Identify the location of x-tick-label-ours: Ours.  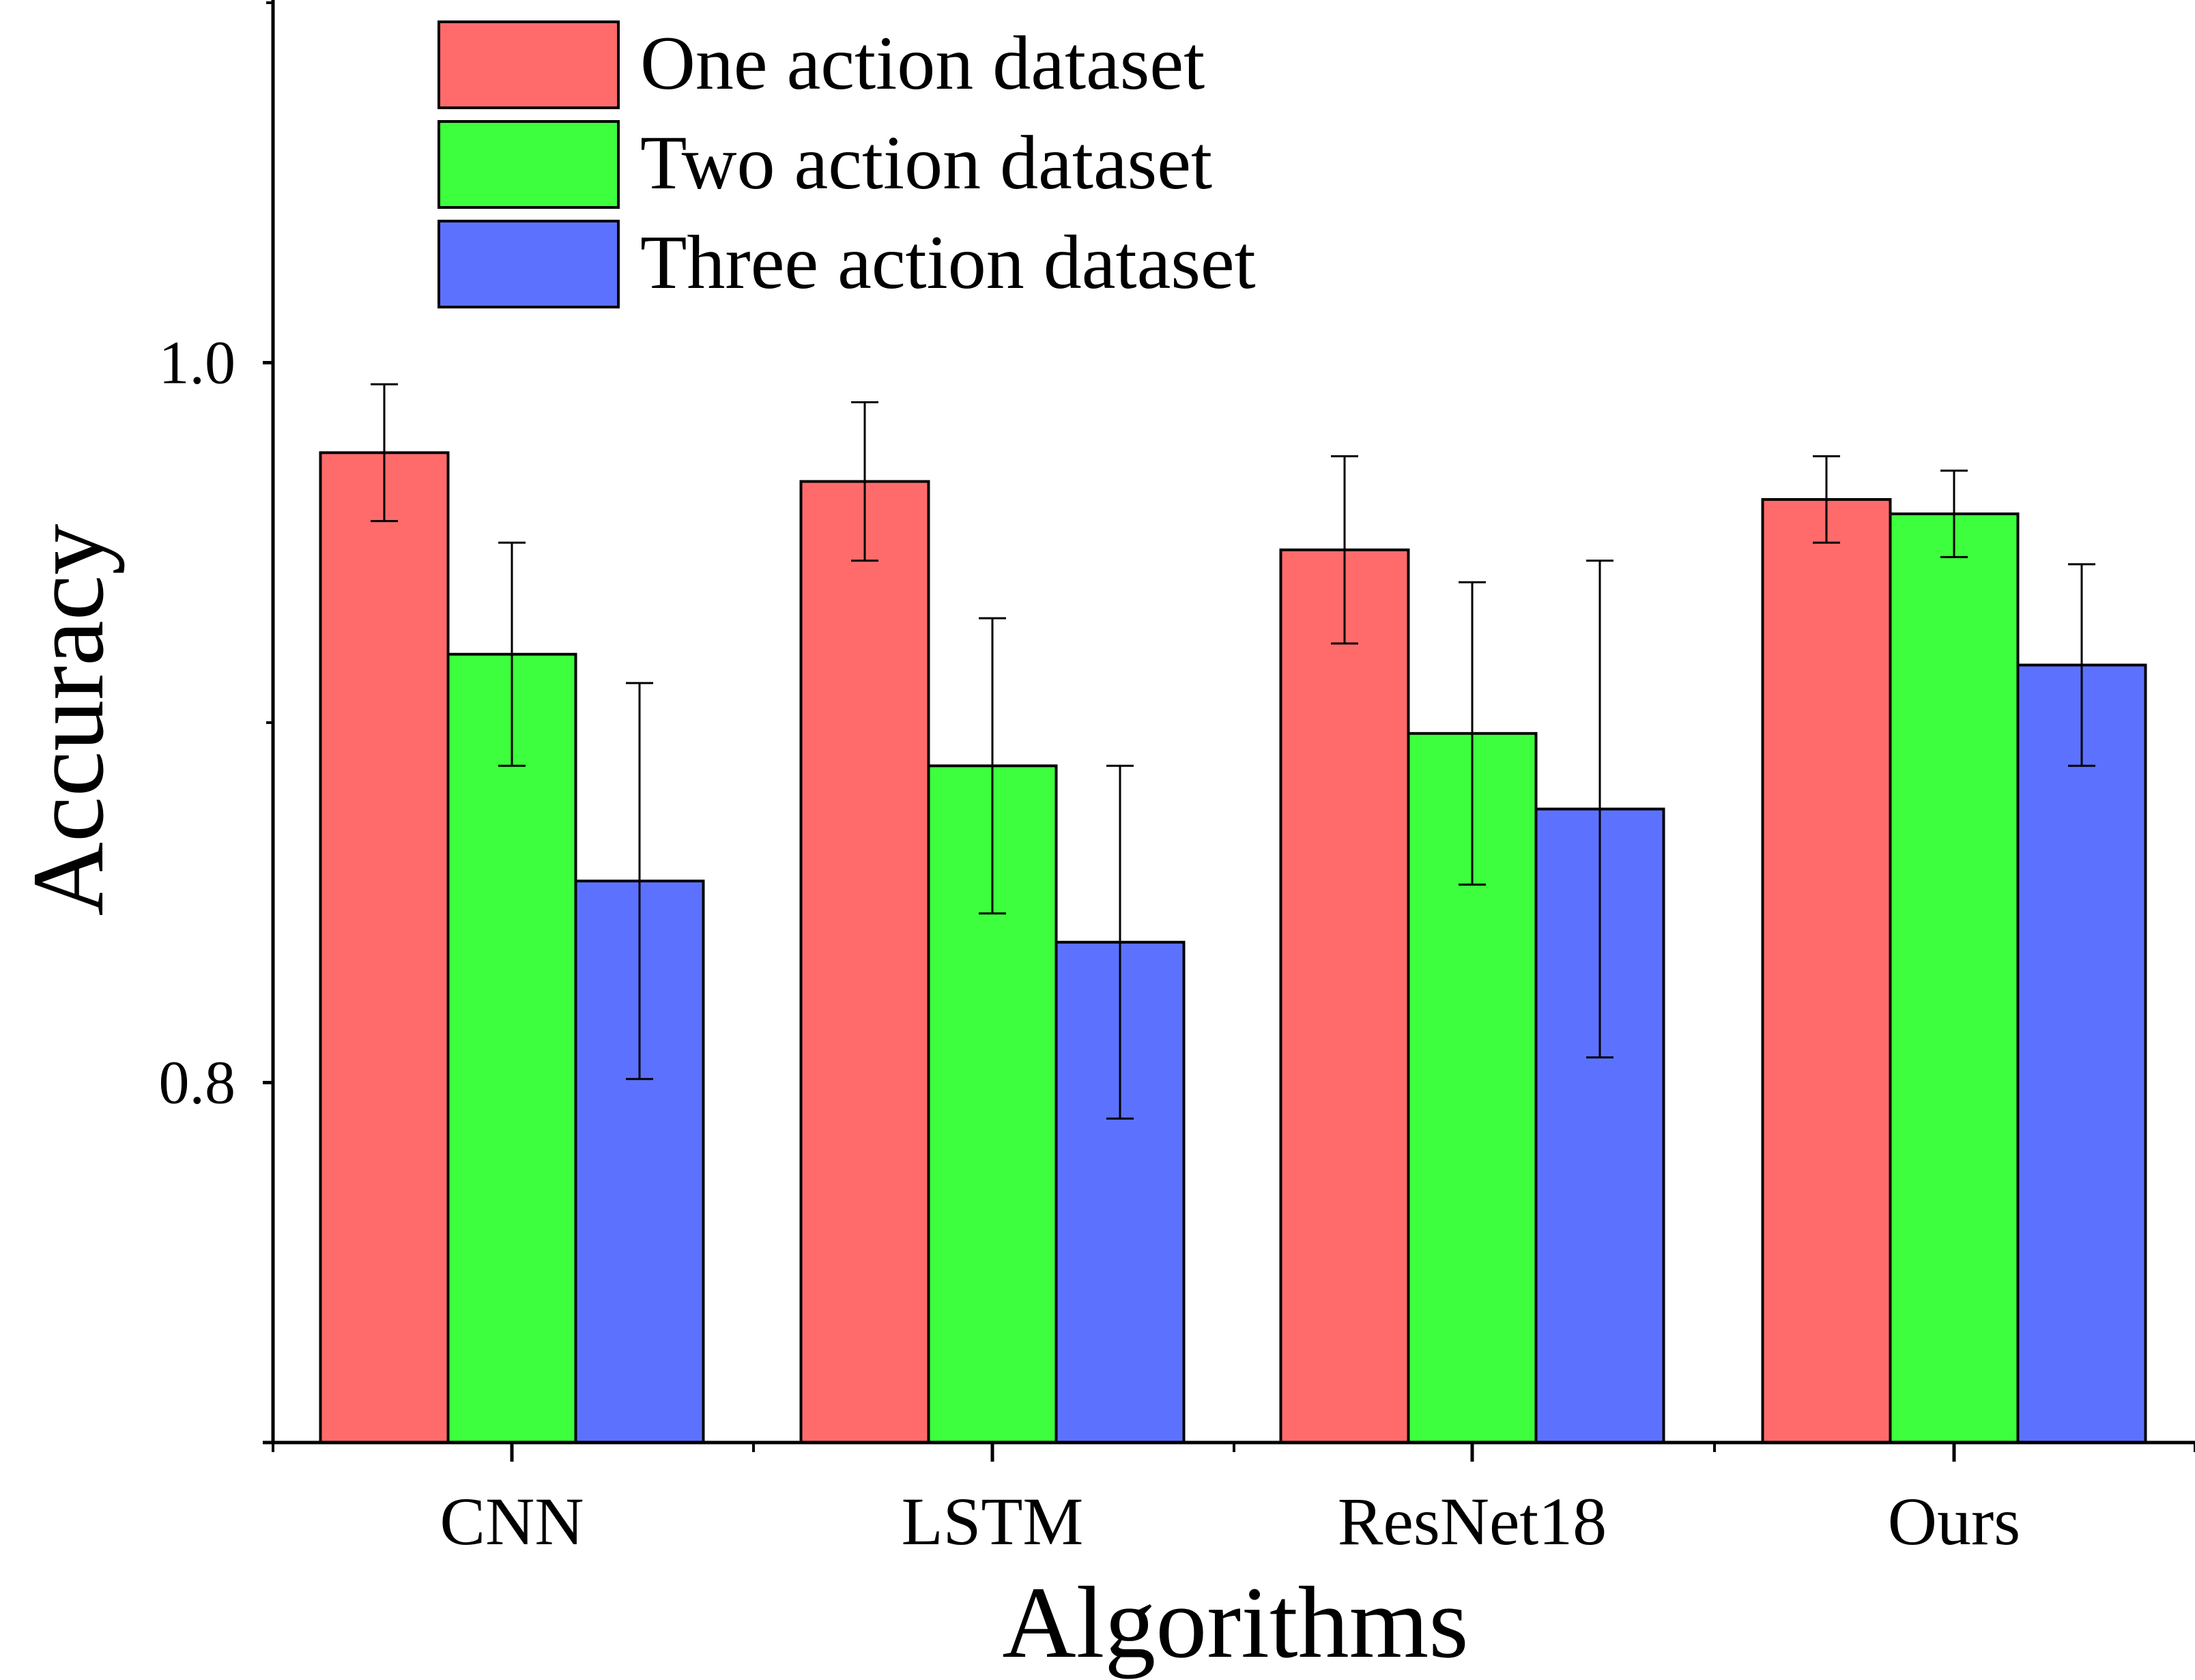
(1954, 1521).